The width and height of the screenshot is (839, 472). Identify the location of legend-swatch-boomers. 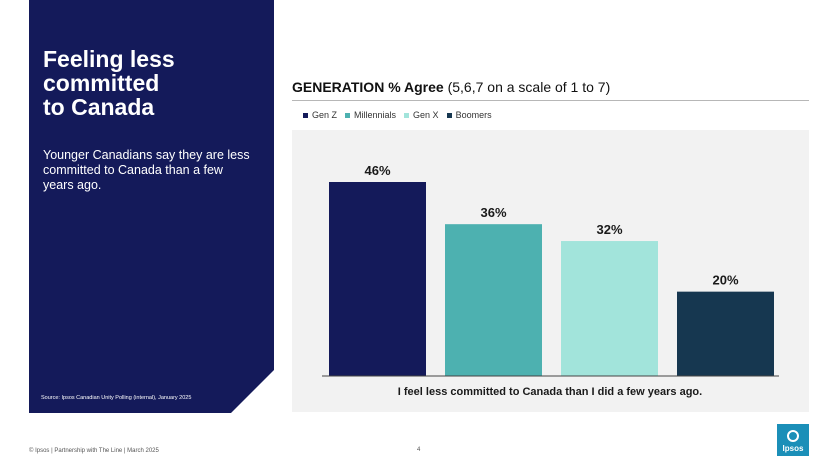
(449, 115).